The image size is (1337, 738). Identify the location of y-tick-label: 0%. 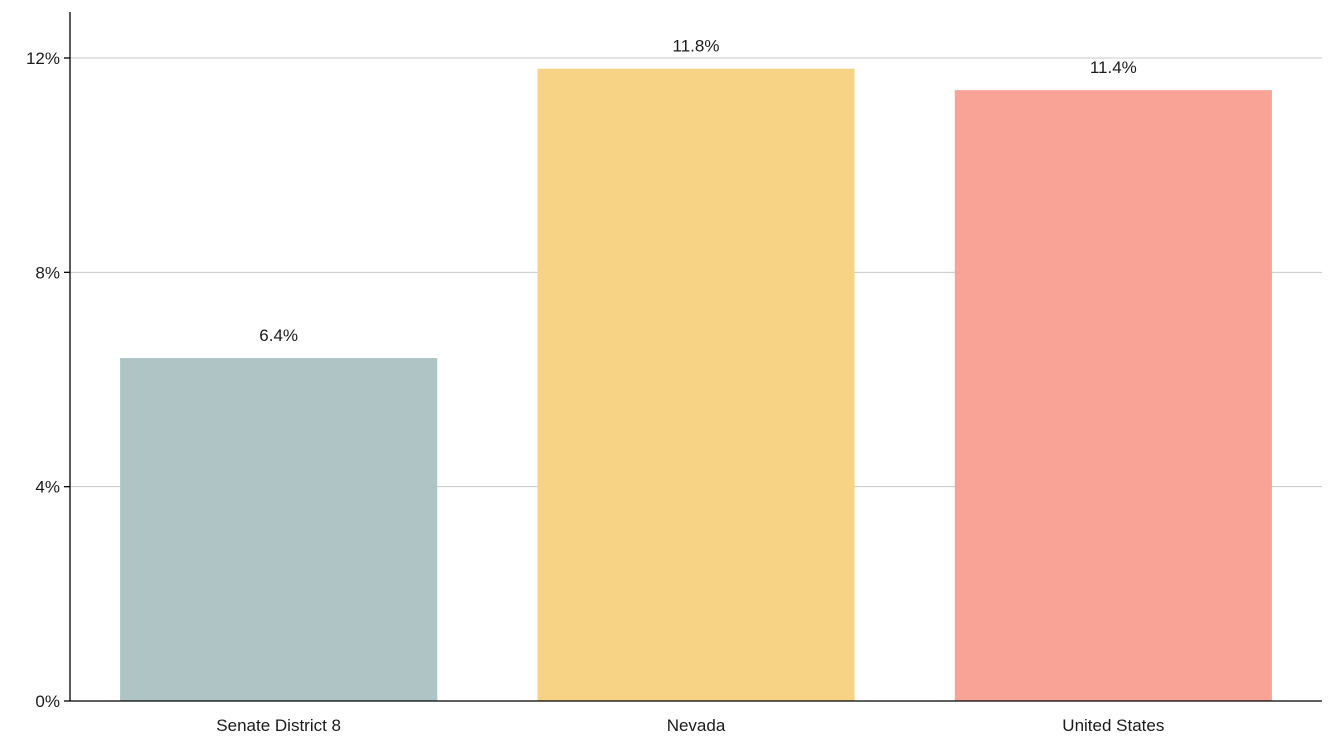
(47, 701).